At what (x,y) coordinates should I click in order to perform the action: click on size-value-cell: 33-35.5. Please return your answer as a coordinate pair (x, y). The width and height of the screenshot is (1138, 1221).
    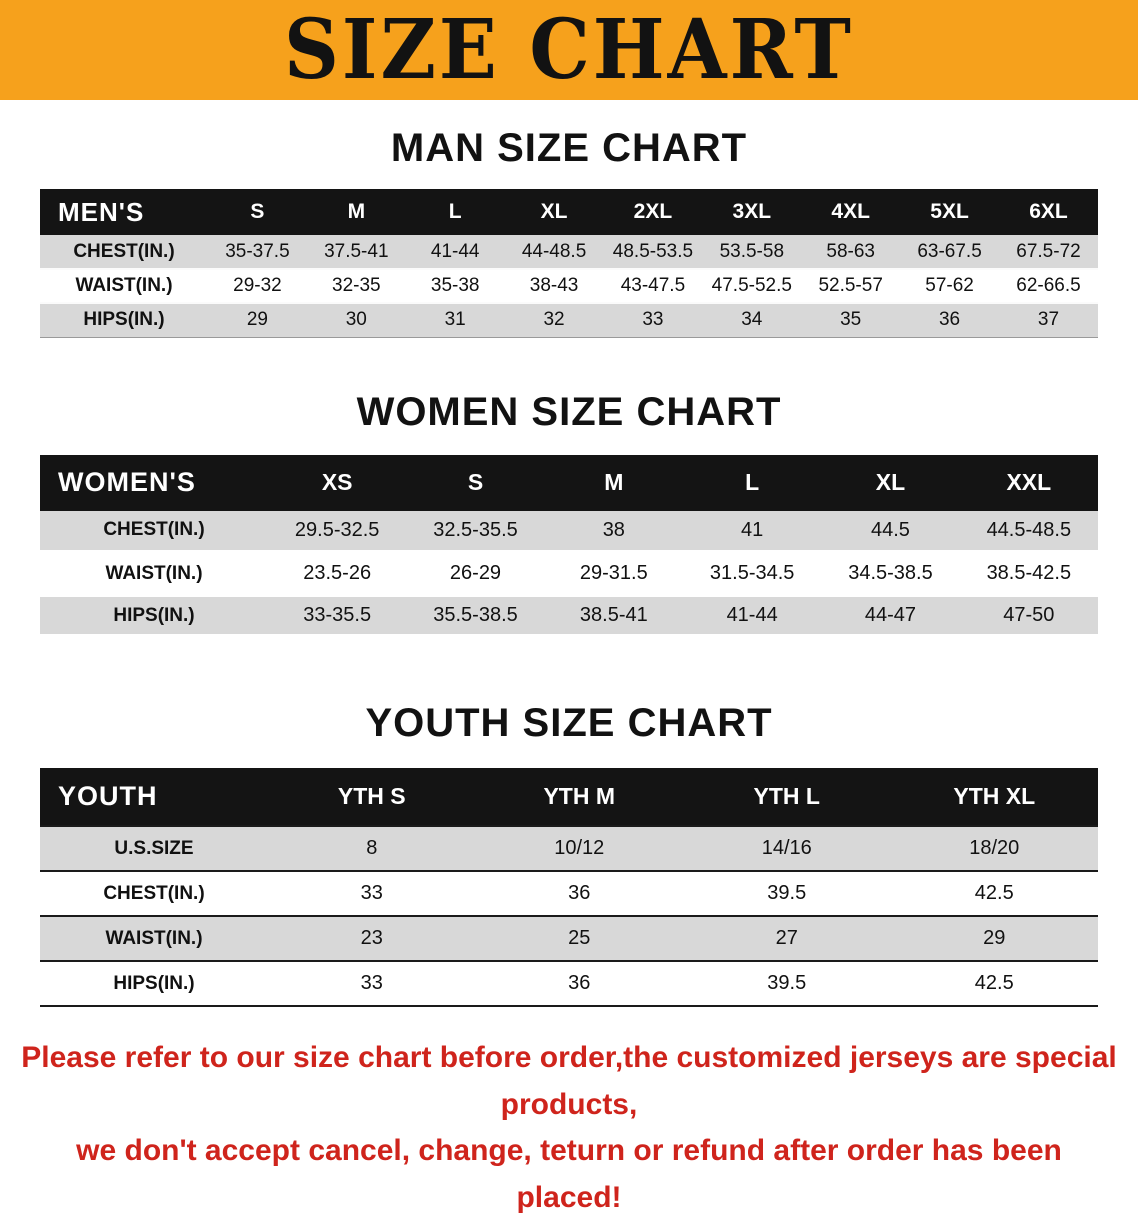
    Looking at the image, I should click on (337, 616).